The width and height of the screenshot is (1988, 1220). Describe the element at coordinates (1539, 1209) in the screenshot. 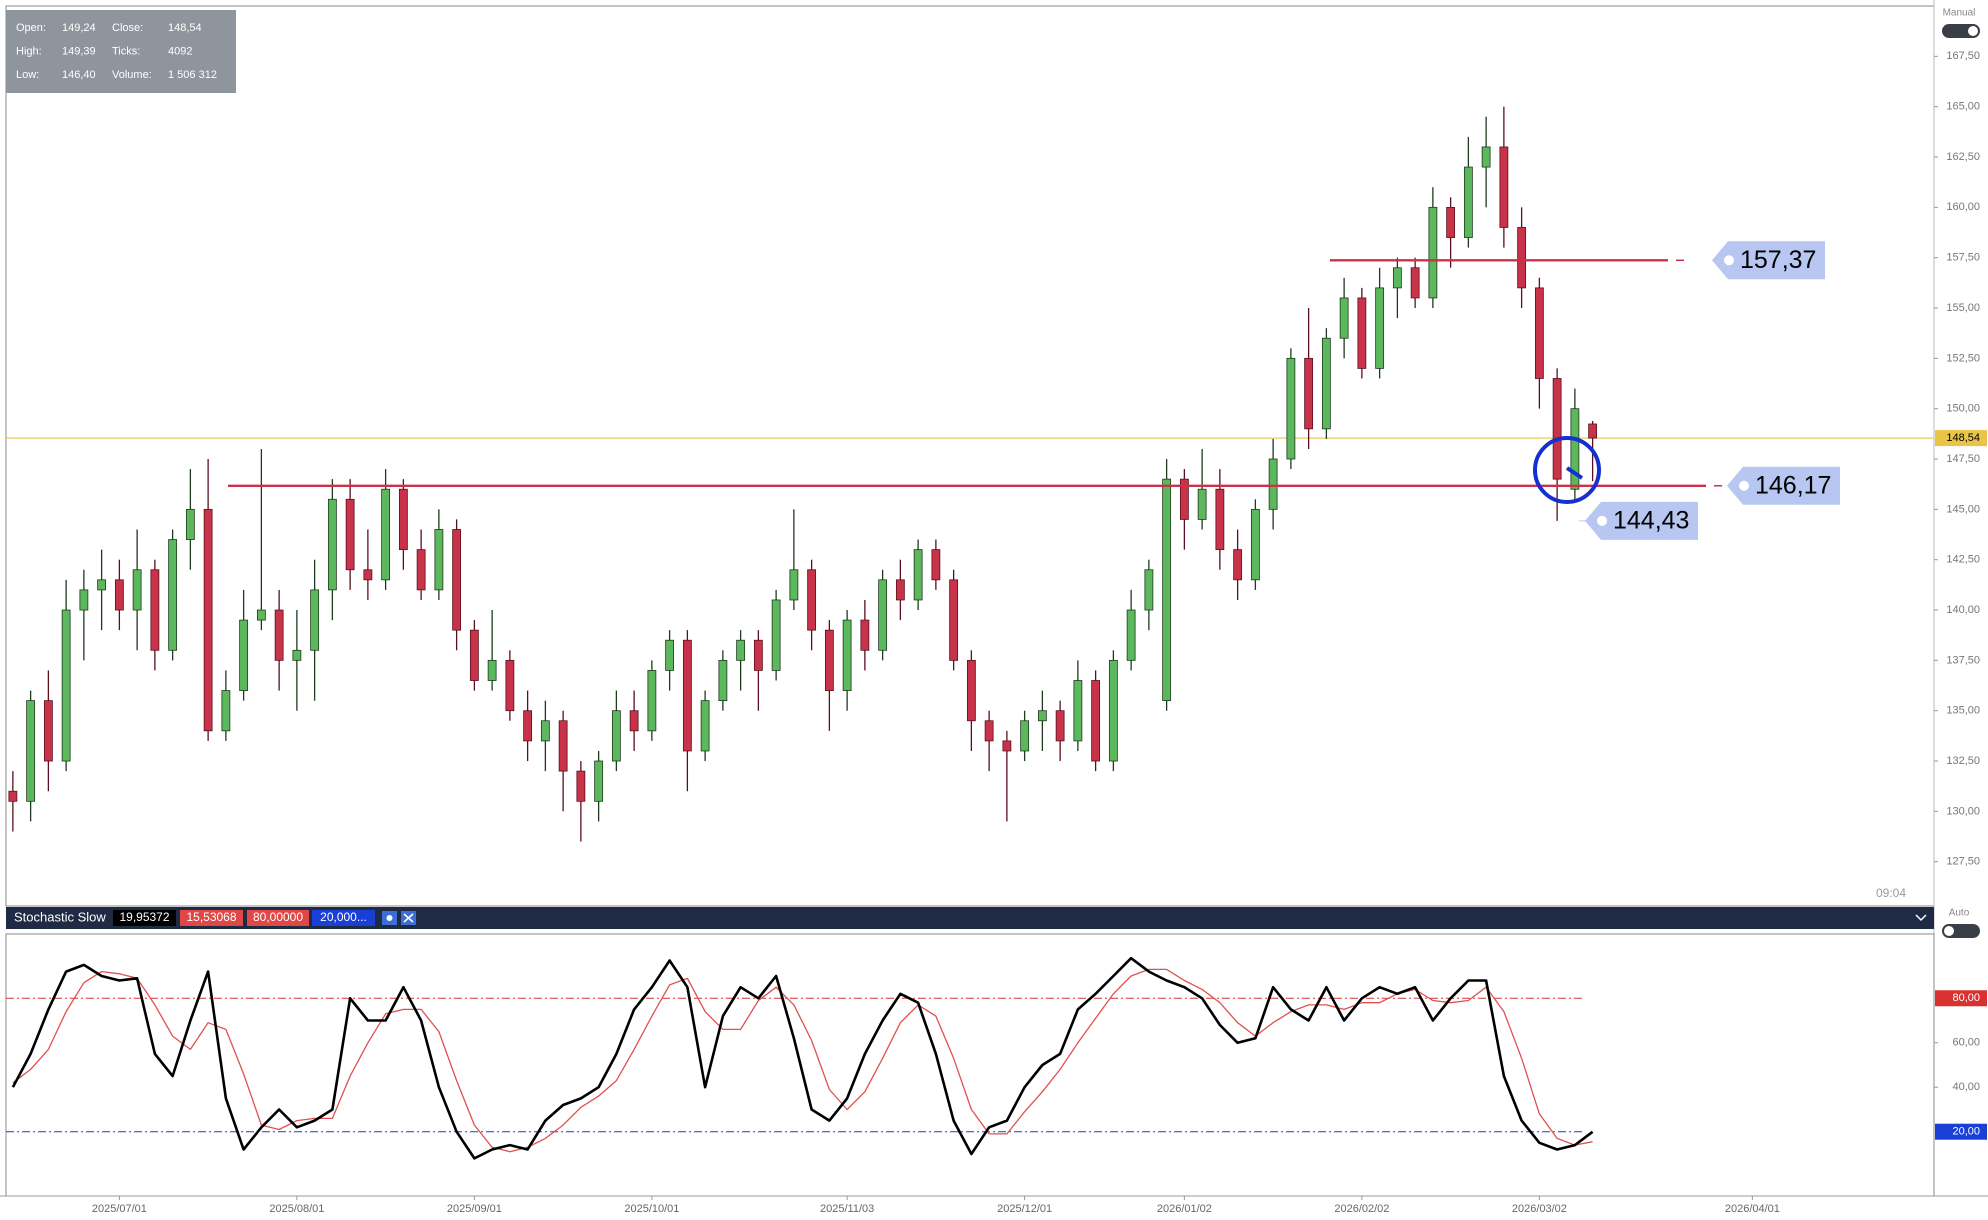

I see `x-tick-label: 2026/03/02` at that location.